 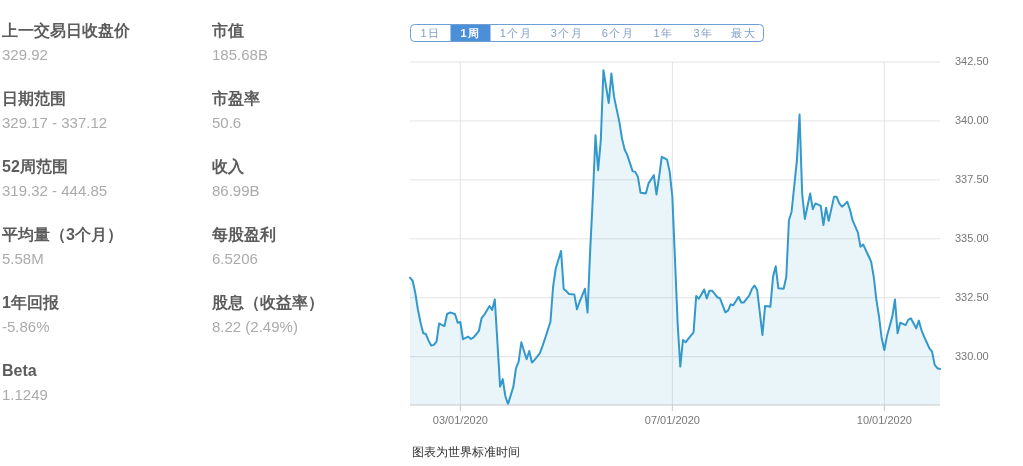 I want to click on text: 股息（收益率）, so click(x=267, y=302).